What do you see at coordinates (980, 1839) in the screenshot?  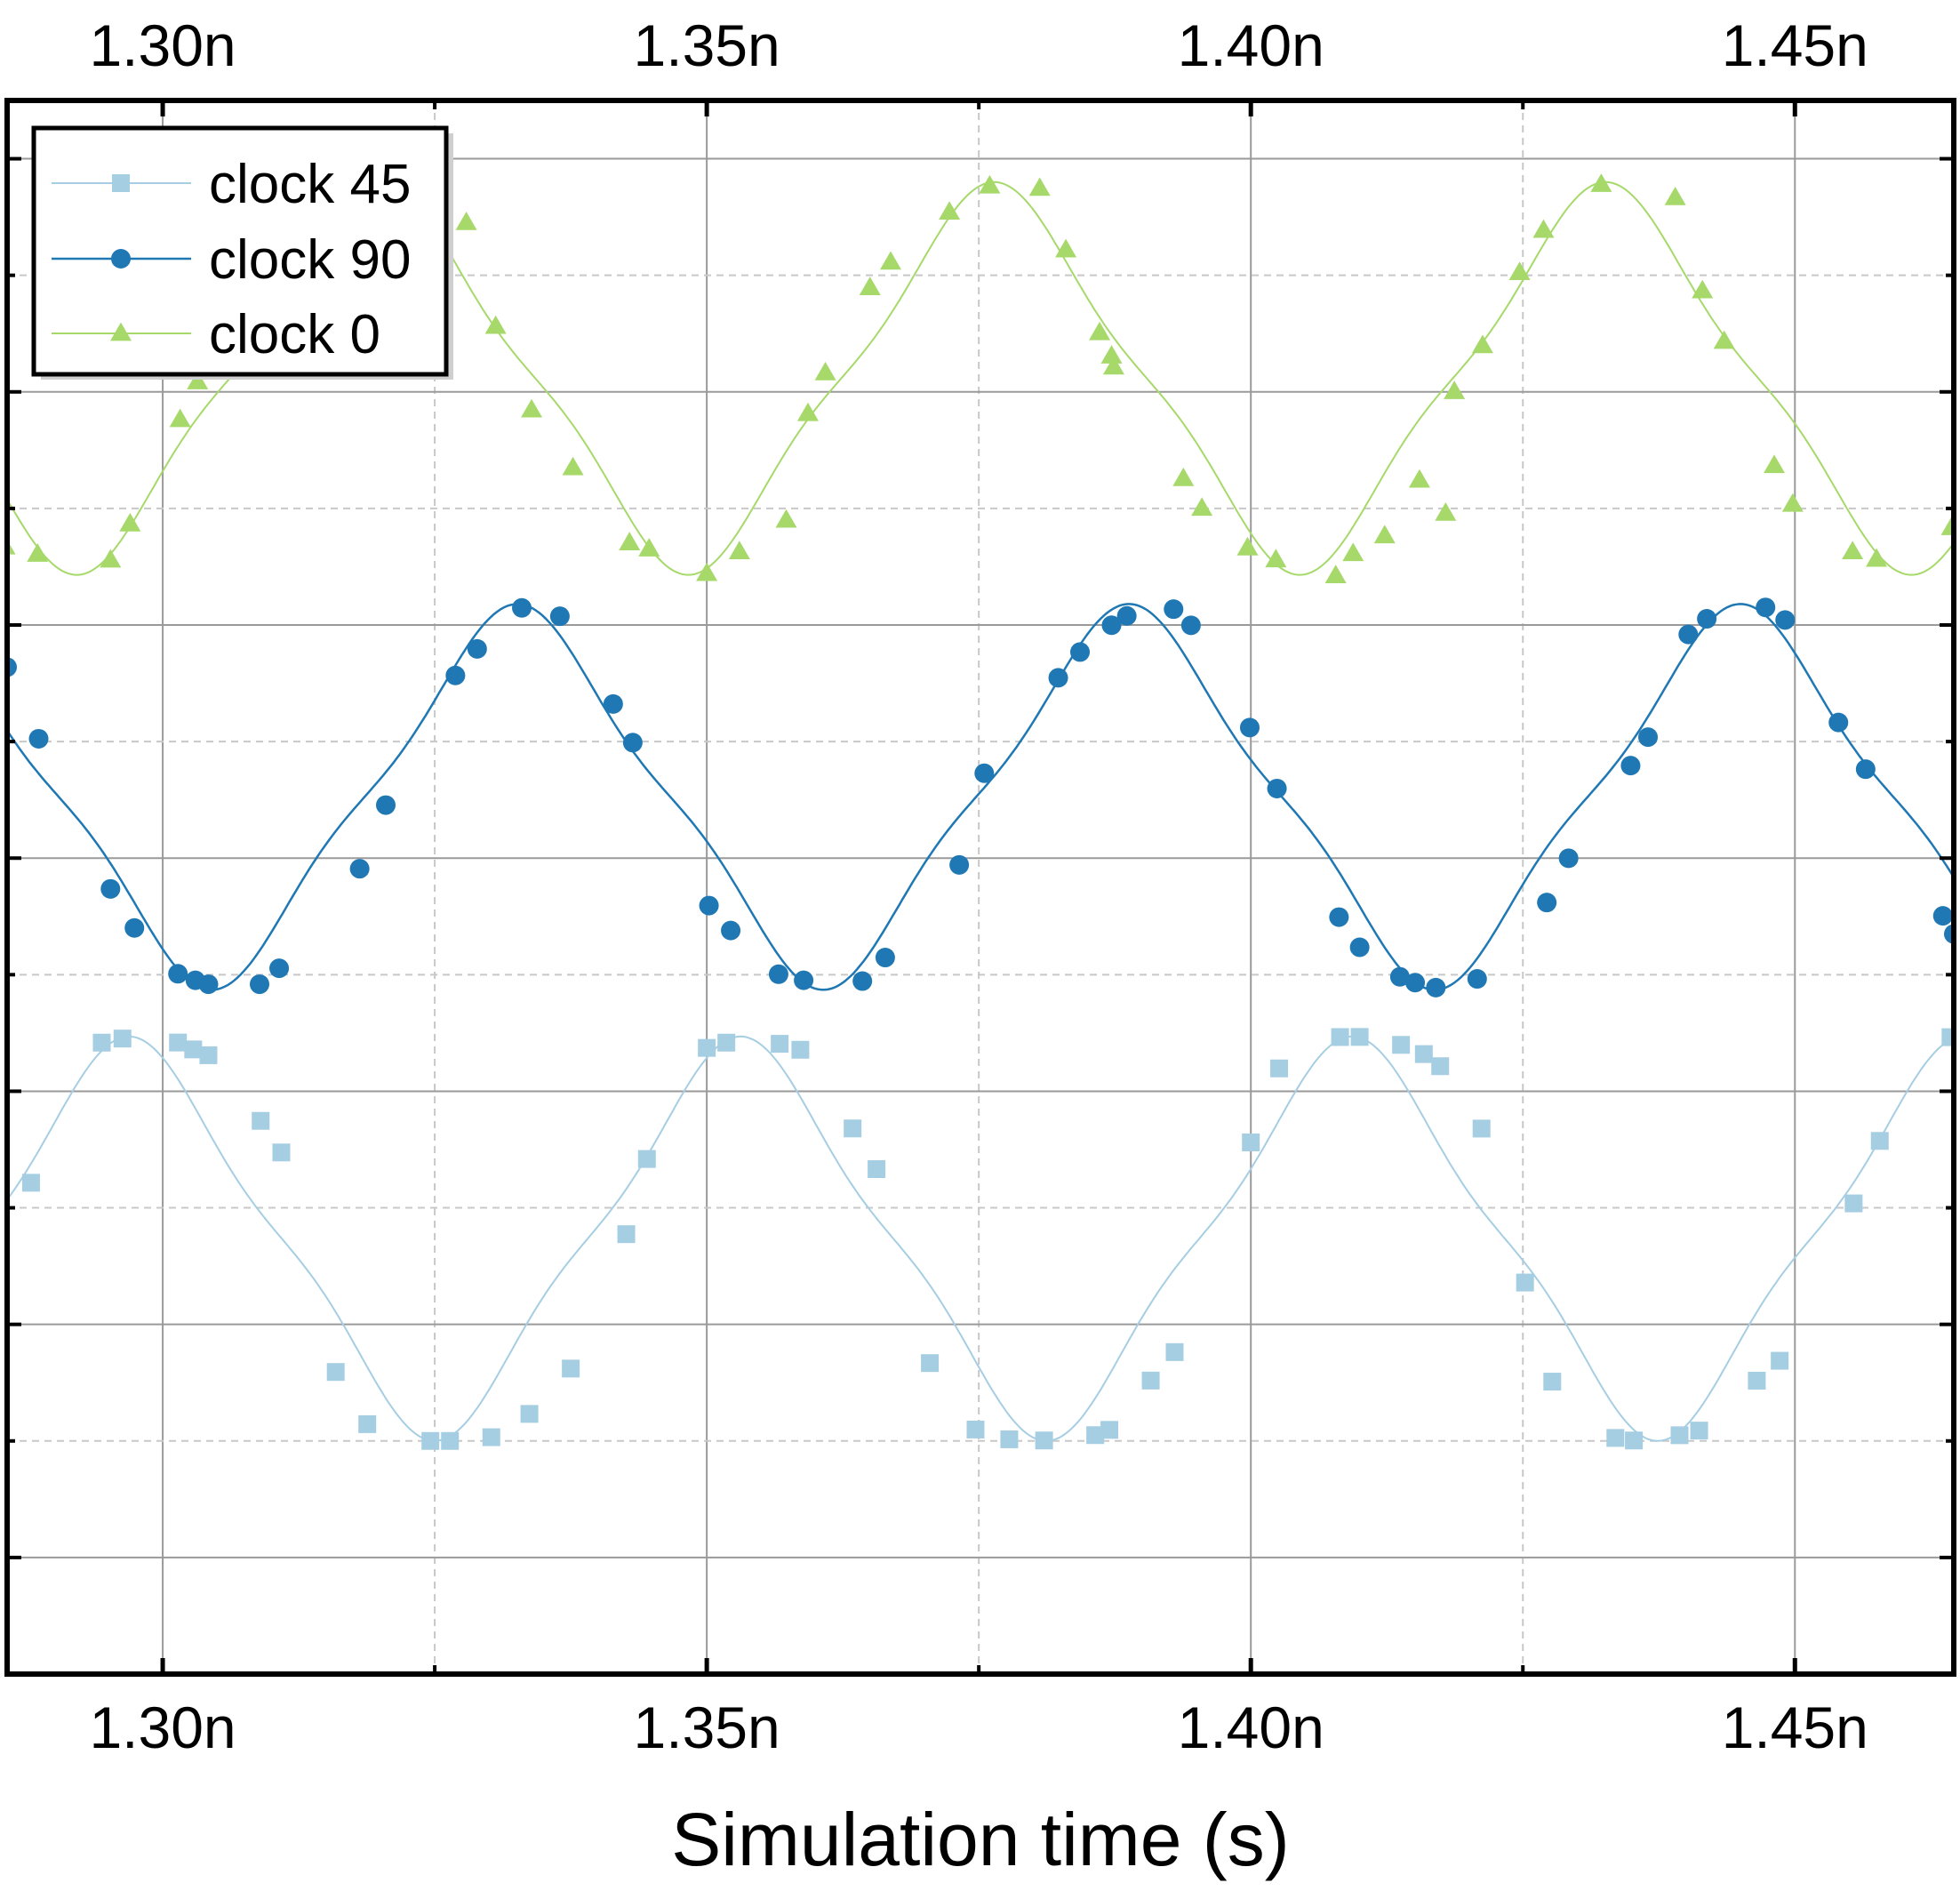 I see `x-axis-title: Simulation time (s)` at bounding box center [980, 1839].